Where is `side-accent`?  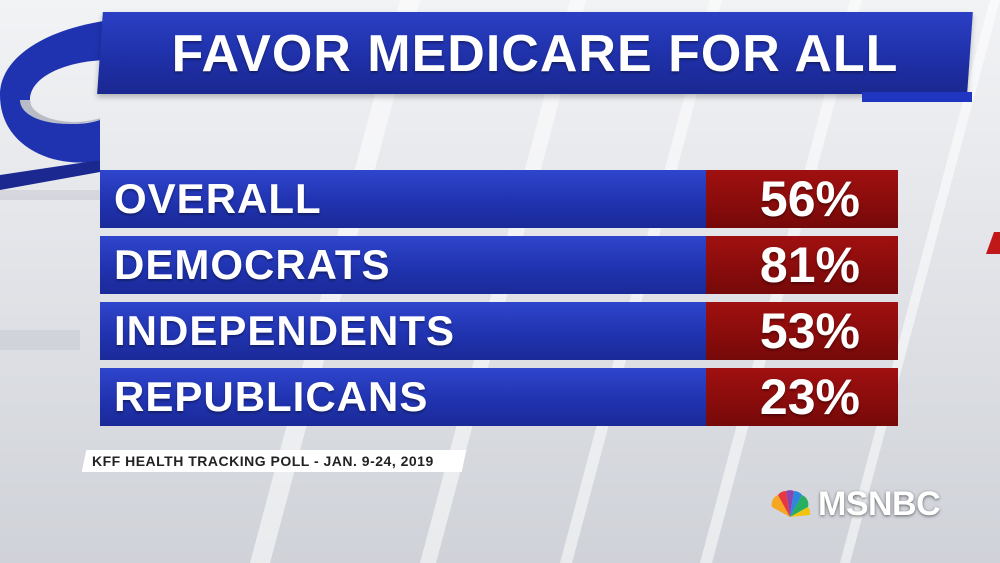
side-accent is located at coordinates (992, 243).